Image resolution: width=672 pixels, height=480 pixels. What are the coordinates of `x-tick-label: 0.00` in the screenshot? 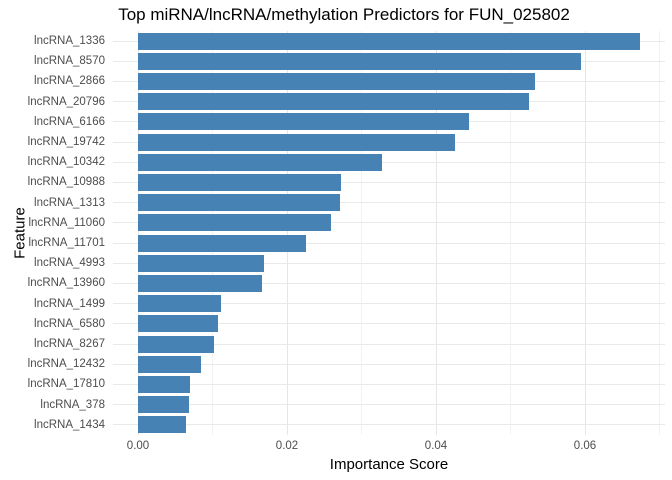 It's located at (138, 446).